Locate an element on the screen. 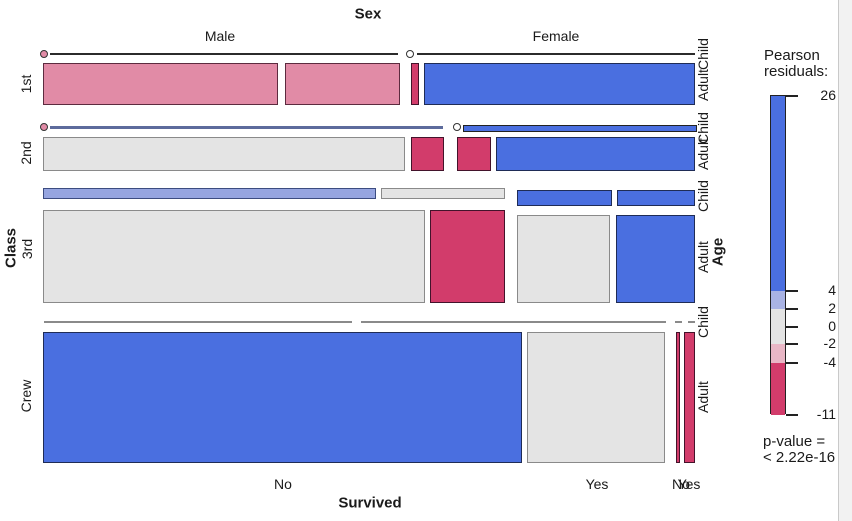 The image size is (852, 521). class-level-label: 3rd is located at coordinates (27, 249).